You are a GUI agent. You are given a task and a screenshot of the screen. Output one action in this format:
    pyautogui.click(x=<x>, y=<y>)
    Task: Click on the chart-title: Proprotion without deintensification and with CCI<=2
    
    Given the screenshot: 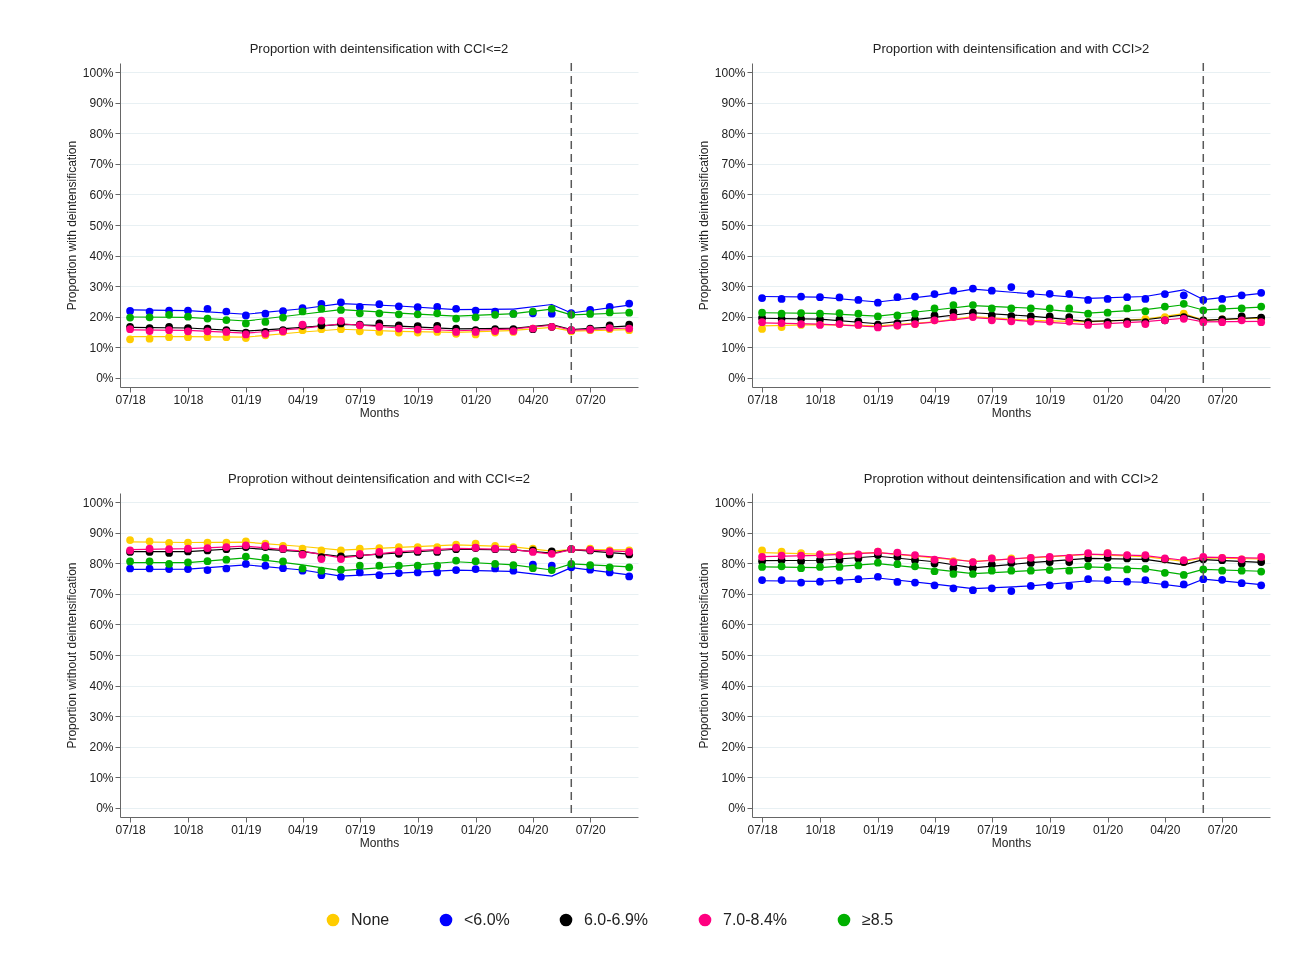 What is the action you would take?
    pyautogui.click(x=379, y=479)
    